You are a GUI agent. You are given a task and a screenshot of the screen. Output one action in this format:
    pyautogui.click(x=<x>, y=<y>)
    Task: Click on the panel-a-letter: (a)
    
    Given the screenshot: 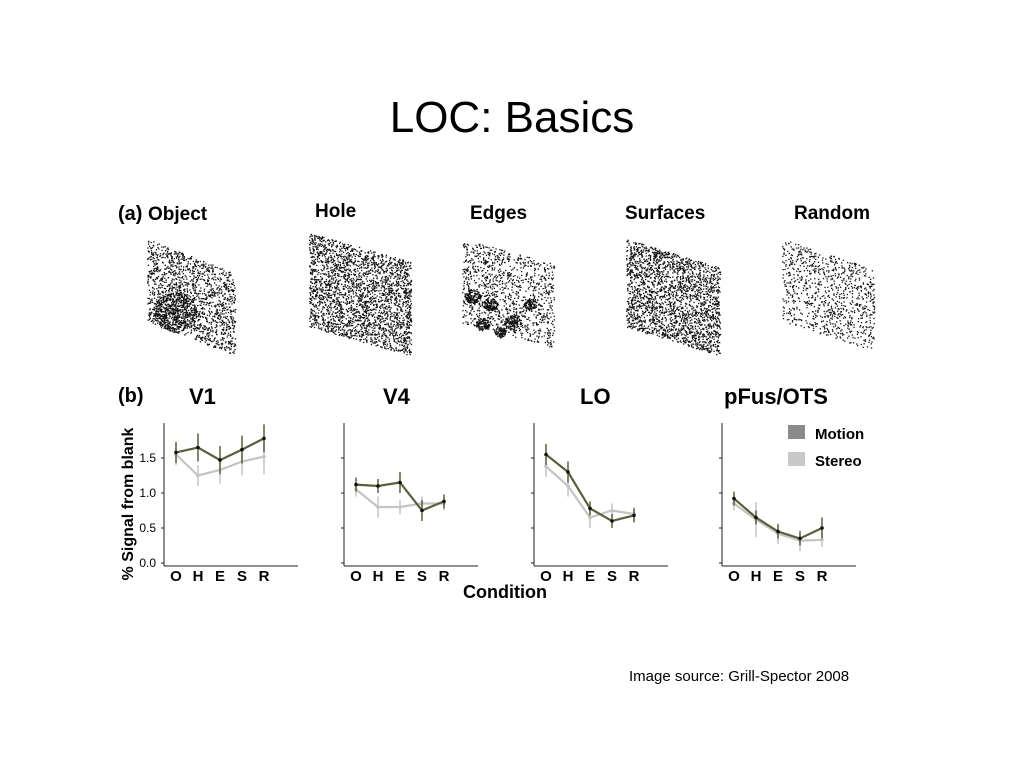 What is the action you would take?
    pyautogui.click(x=130, y=214)
    